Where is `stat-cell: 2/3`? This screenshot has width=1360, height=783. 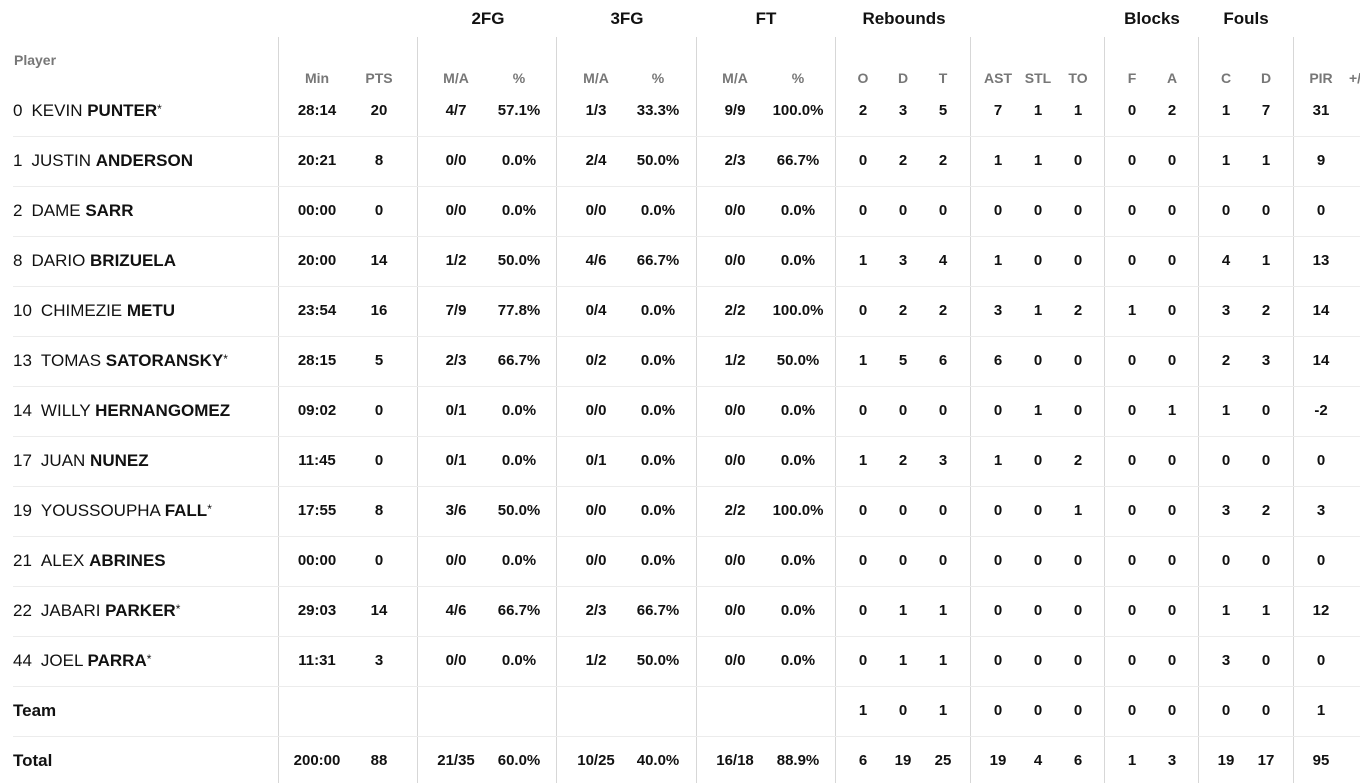 stat-cell: 2/3 is located at coordinates (735, 160).